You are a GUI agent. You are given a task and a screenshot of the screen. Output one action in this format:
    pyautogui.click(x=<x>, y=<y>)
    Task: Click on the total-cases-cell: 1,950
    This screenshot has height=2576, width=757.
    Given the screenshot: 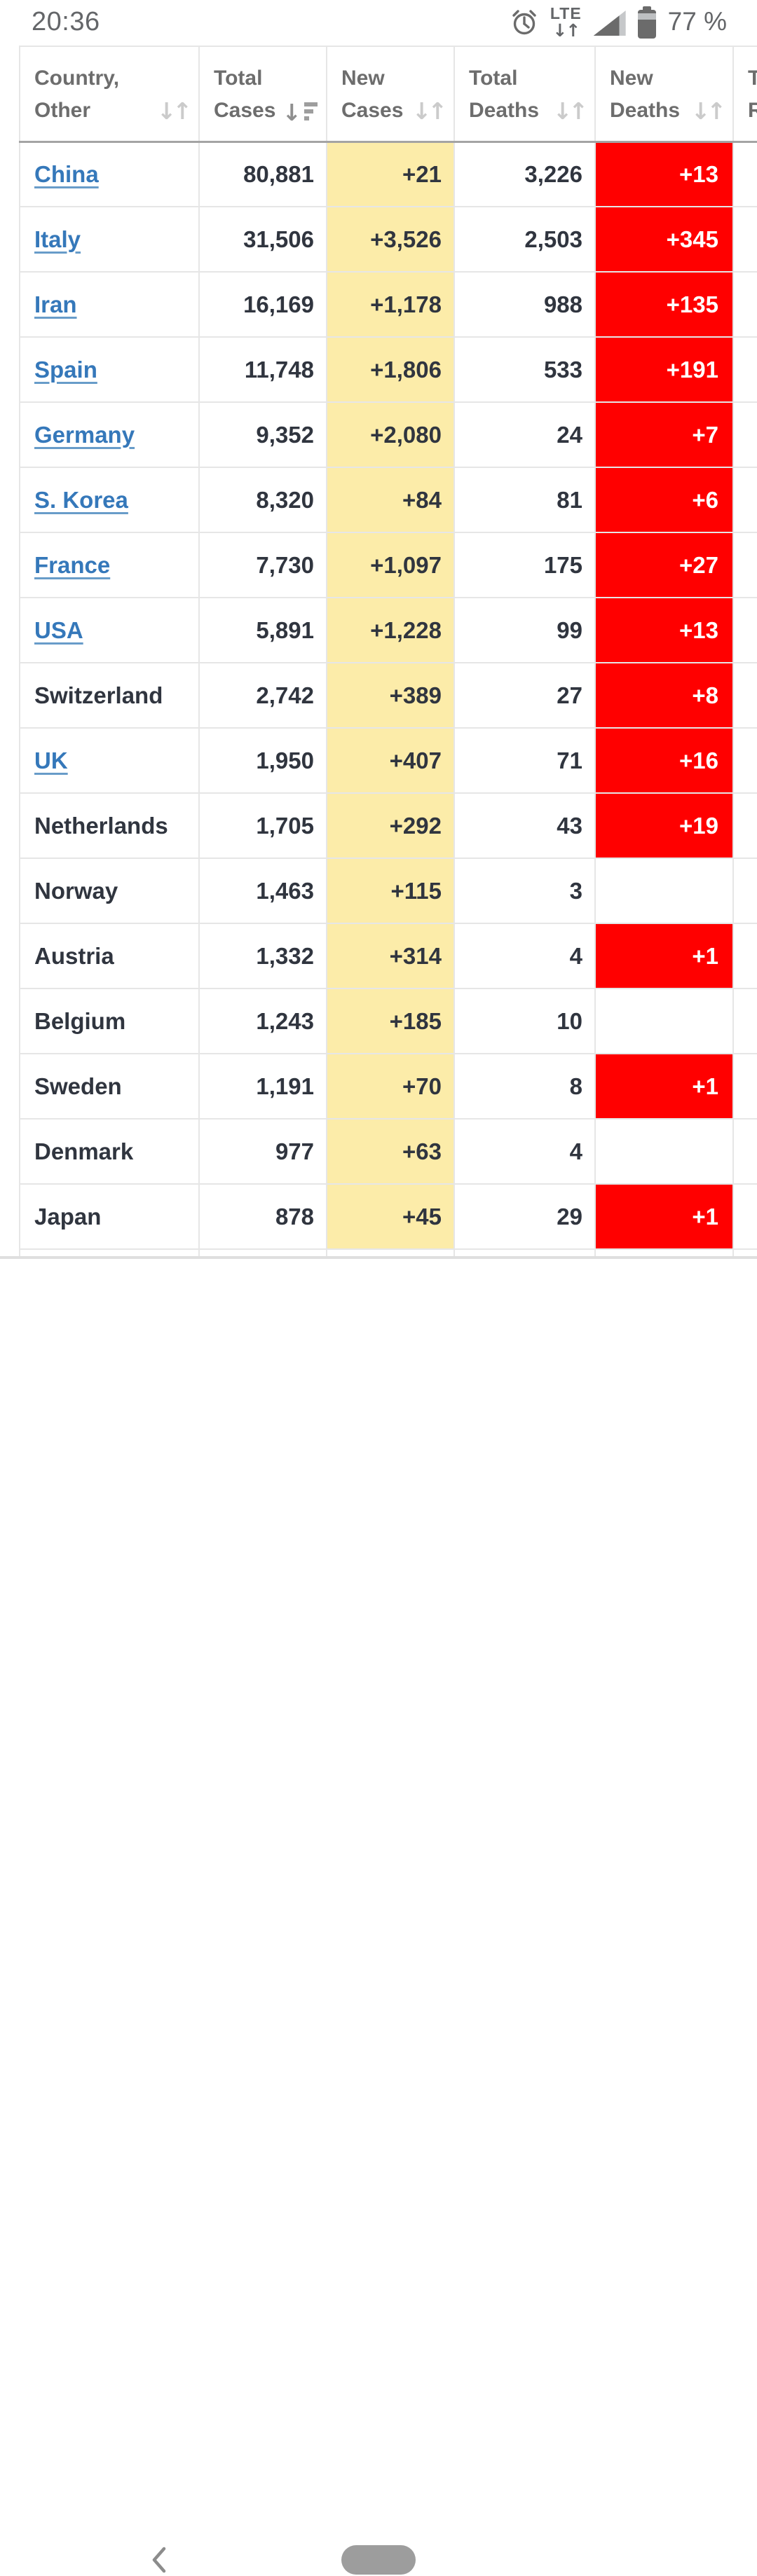 What is the action you would take?
    pyautogui.click(x=262, y=760)
    